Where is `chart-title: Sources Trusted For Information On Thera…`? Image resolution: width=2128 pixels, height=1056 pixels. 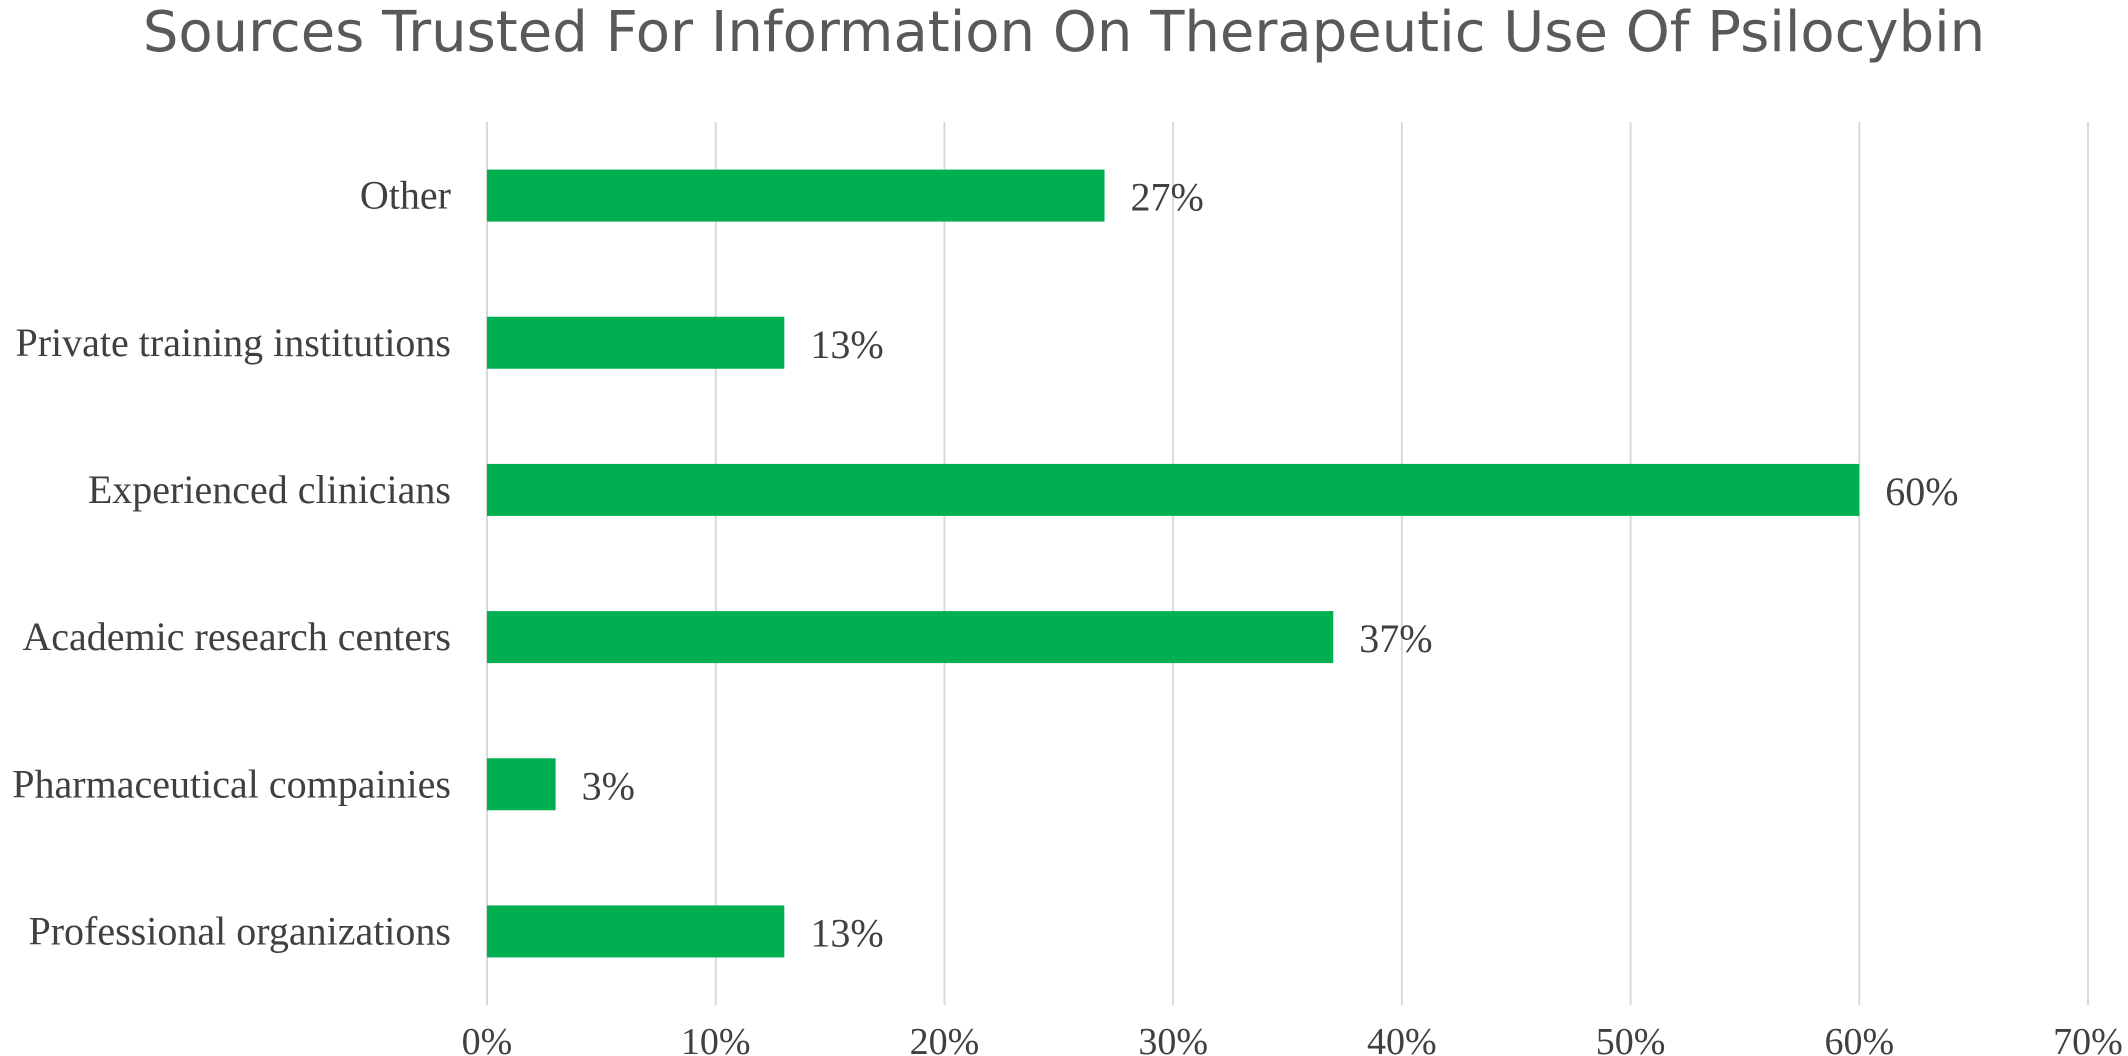 chart-title: Sources Trusted For Information On Thera… is located at coordinates (1064, 32).